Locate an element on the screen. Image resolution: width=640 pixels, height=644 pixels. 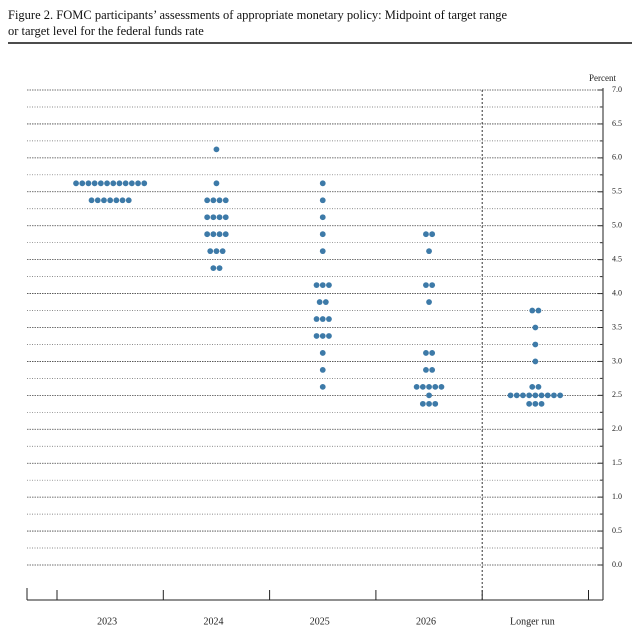
x-tick-label: 2024 is located at coordinates (213, 621).